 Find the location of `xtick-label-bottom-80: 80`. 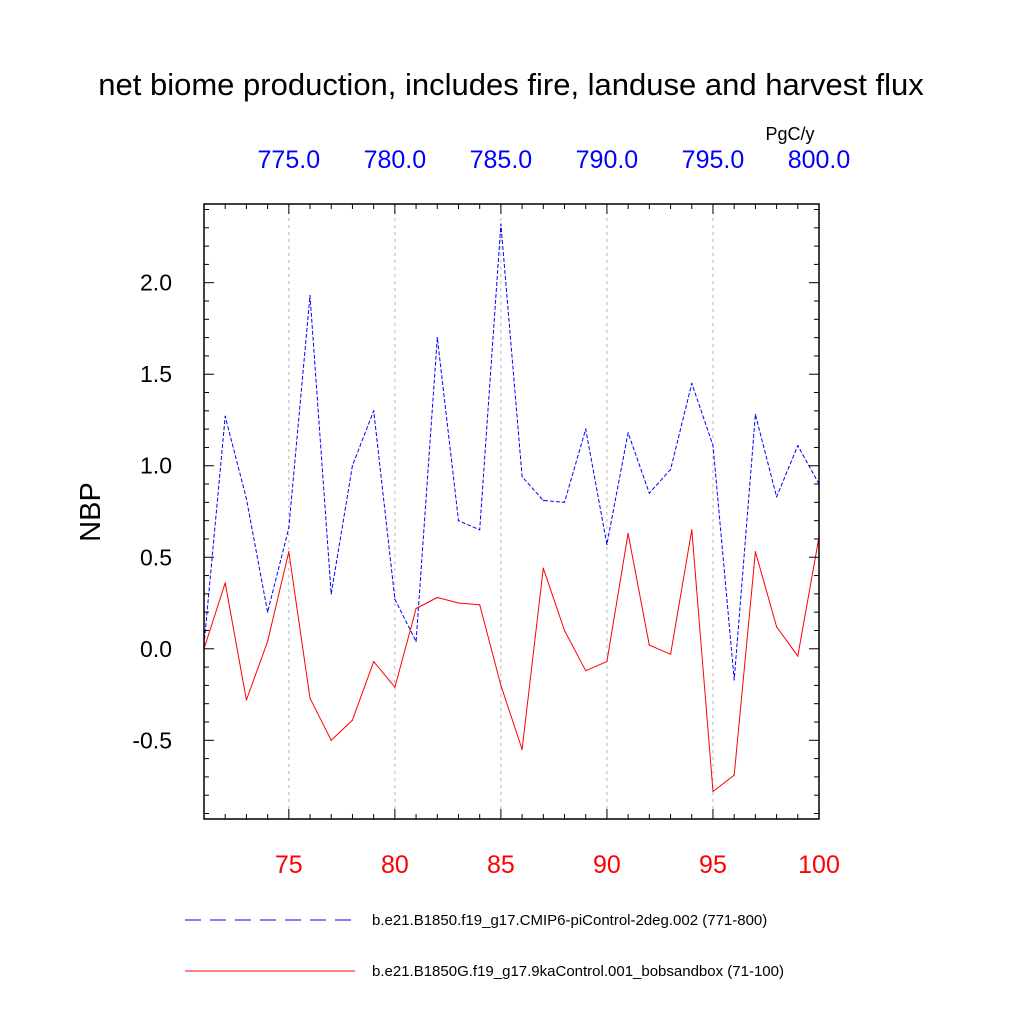

xtick-label-bottom-80: 80 is located at coordinates (395, 865).